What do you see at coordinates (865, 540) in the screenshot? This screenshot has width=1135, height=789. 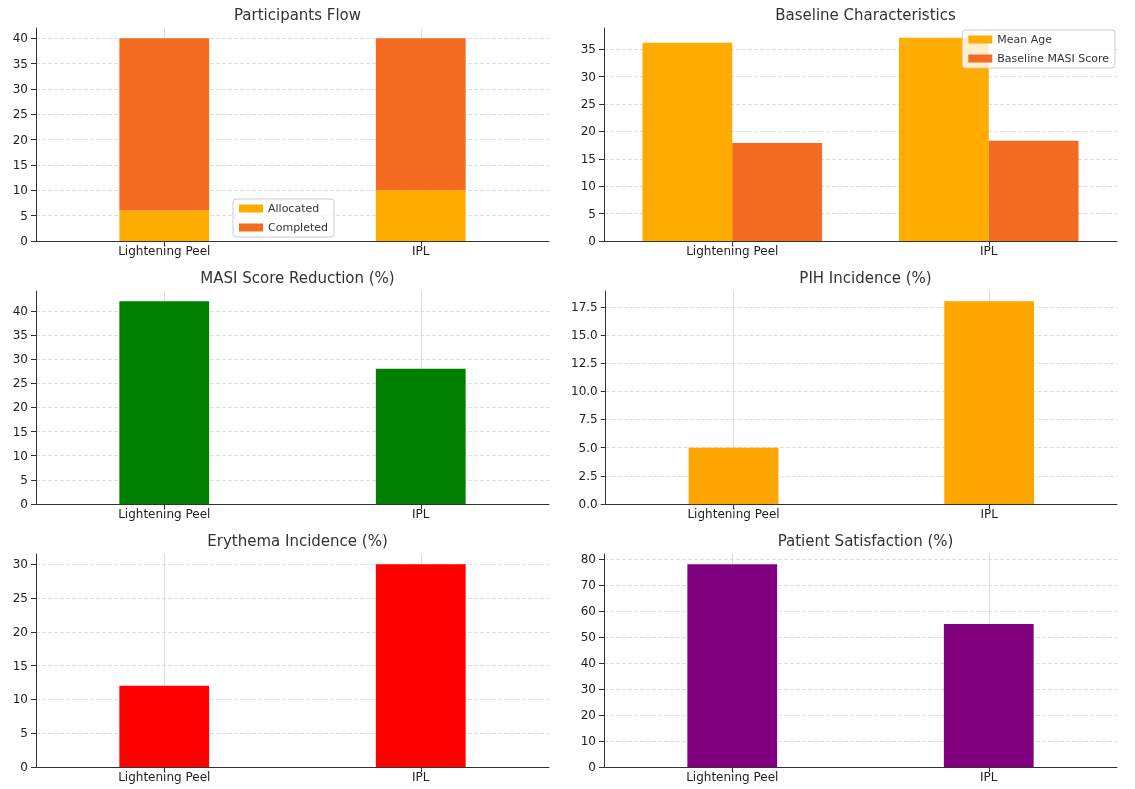 I see `chart-title: Patient Satisfaction (%)` at bounding box center [865, 540].